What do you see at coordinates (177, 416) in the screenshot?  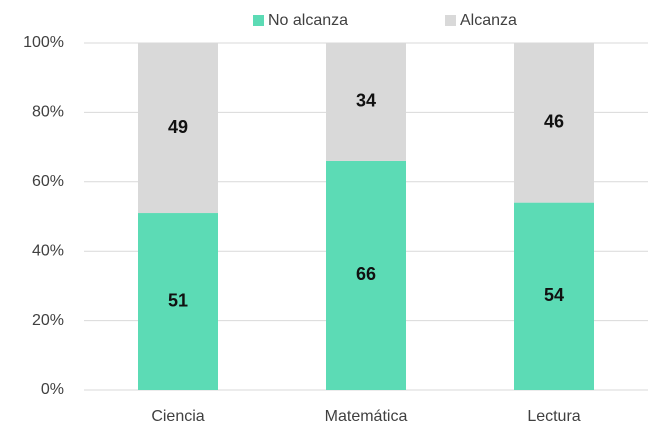 I see `x-tick-label: Ciencia` at bounding box center [177, 416].